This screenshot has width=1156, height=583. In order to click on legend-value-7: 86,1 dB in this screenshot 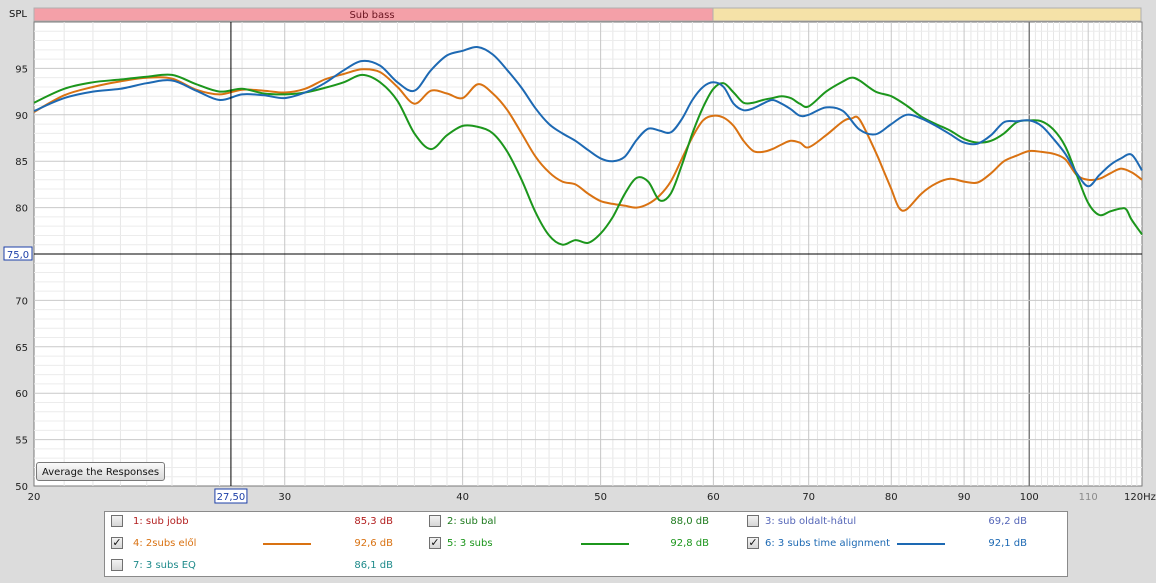, I will do `click(373, 565)`.